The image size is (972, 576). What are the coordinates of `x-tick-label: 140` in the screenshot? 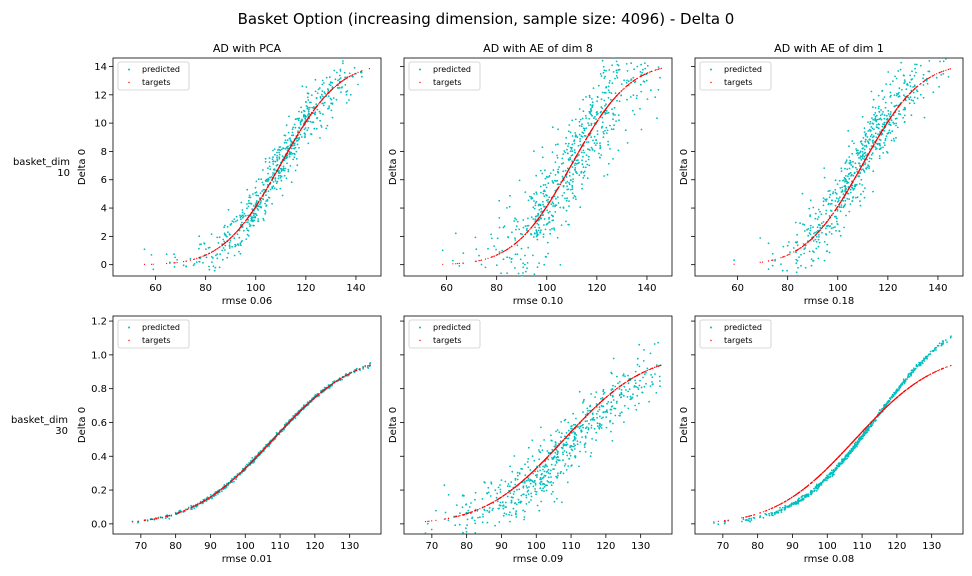 It's located at (355, 288).